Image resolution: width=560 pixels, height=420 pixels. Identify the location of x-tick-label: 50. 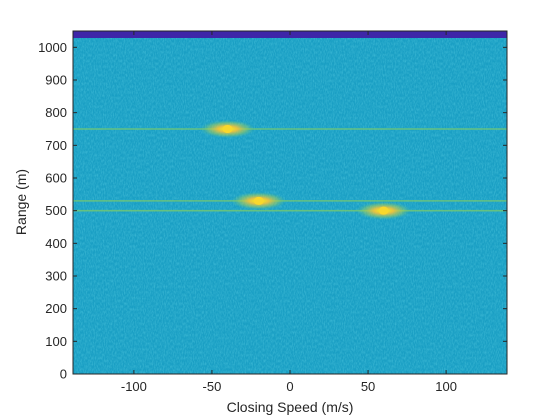
(368, 386).